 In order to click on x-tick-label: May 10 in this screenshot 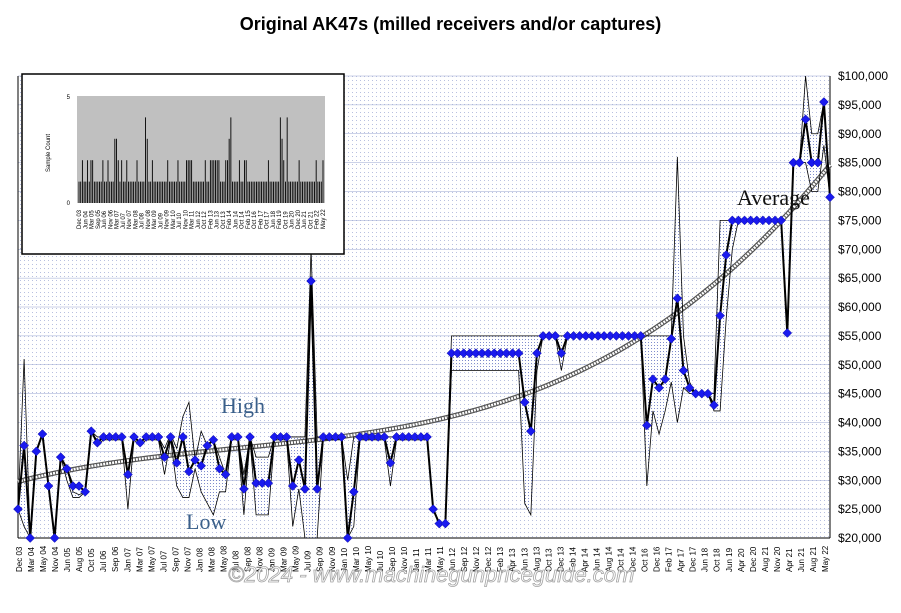, I will do `click(368, 558)`.